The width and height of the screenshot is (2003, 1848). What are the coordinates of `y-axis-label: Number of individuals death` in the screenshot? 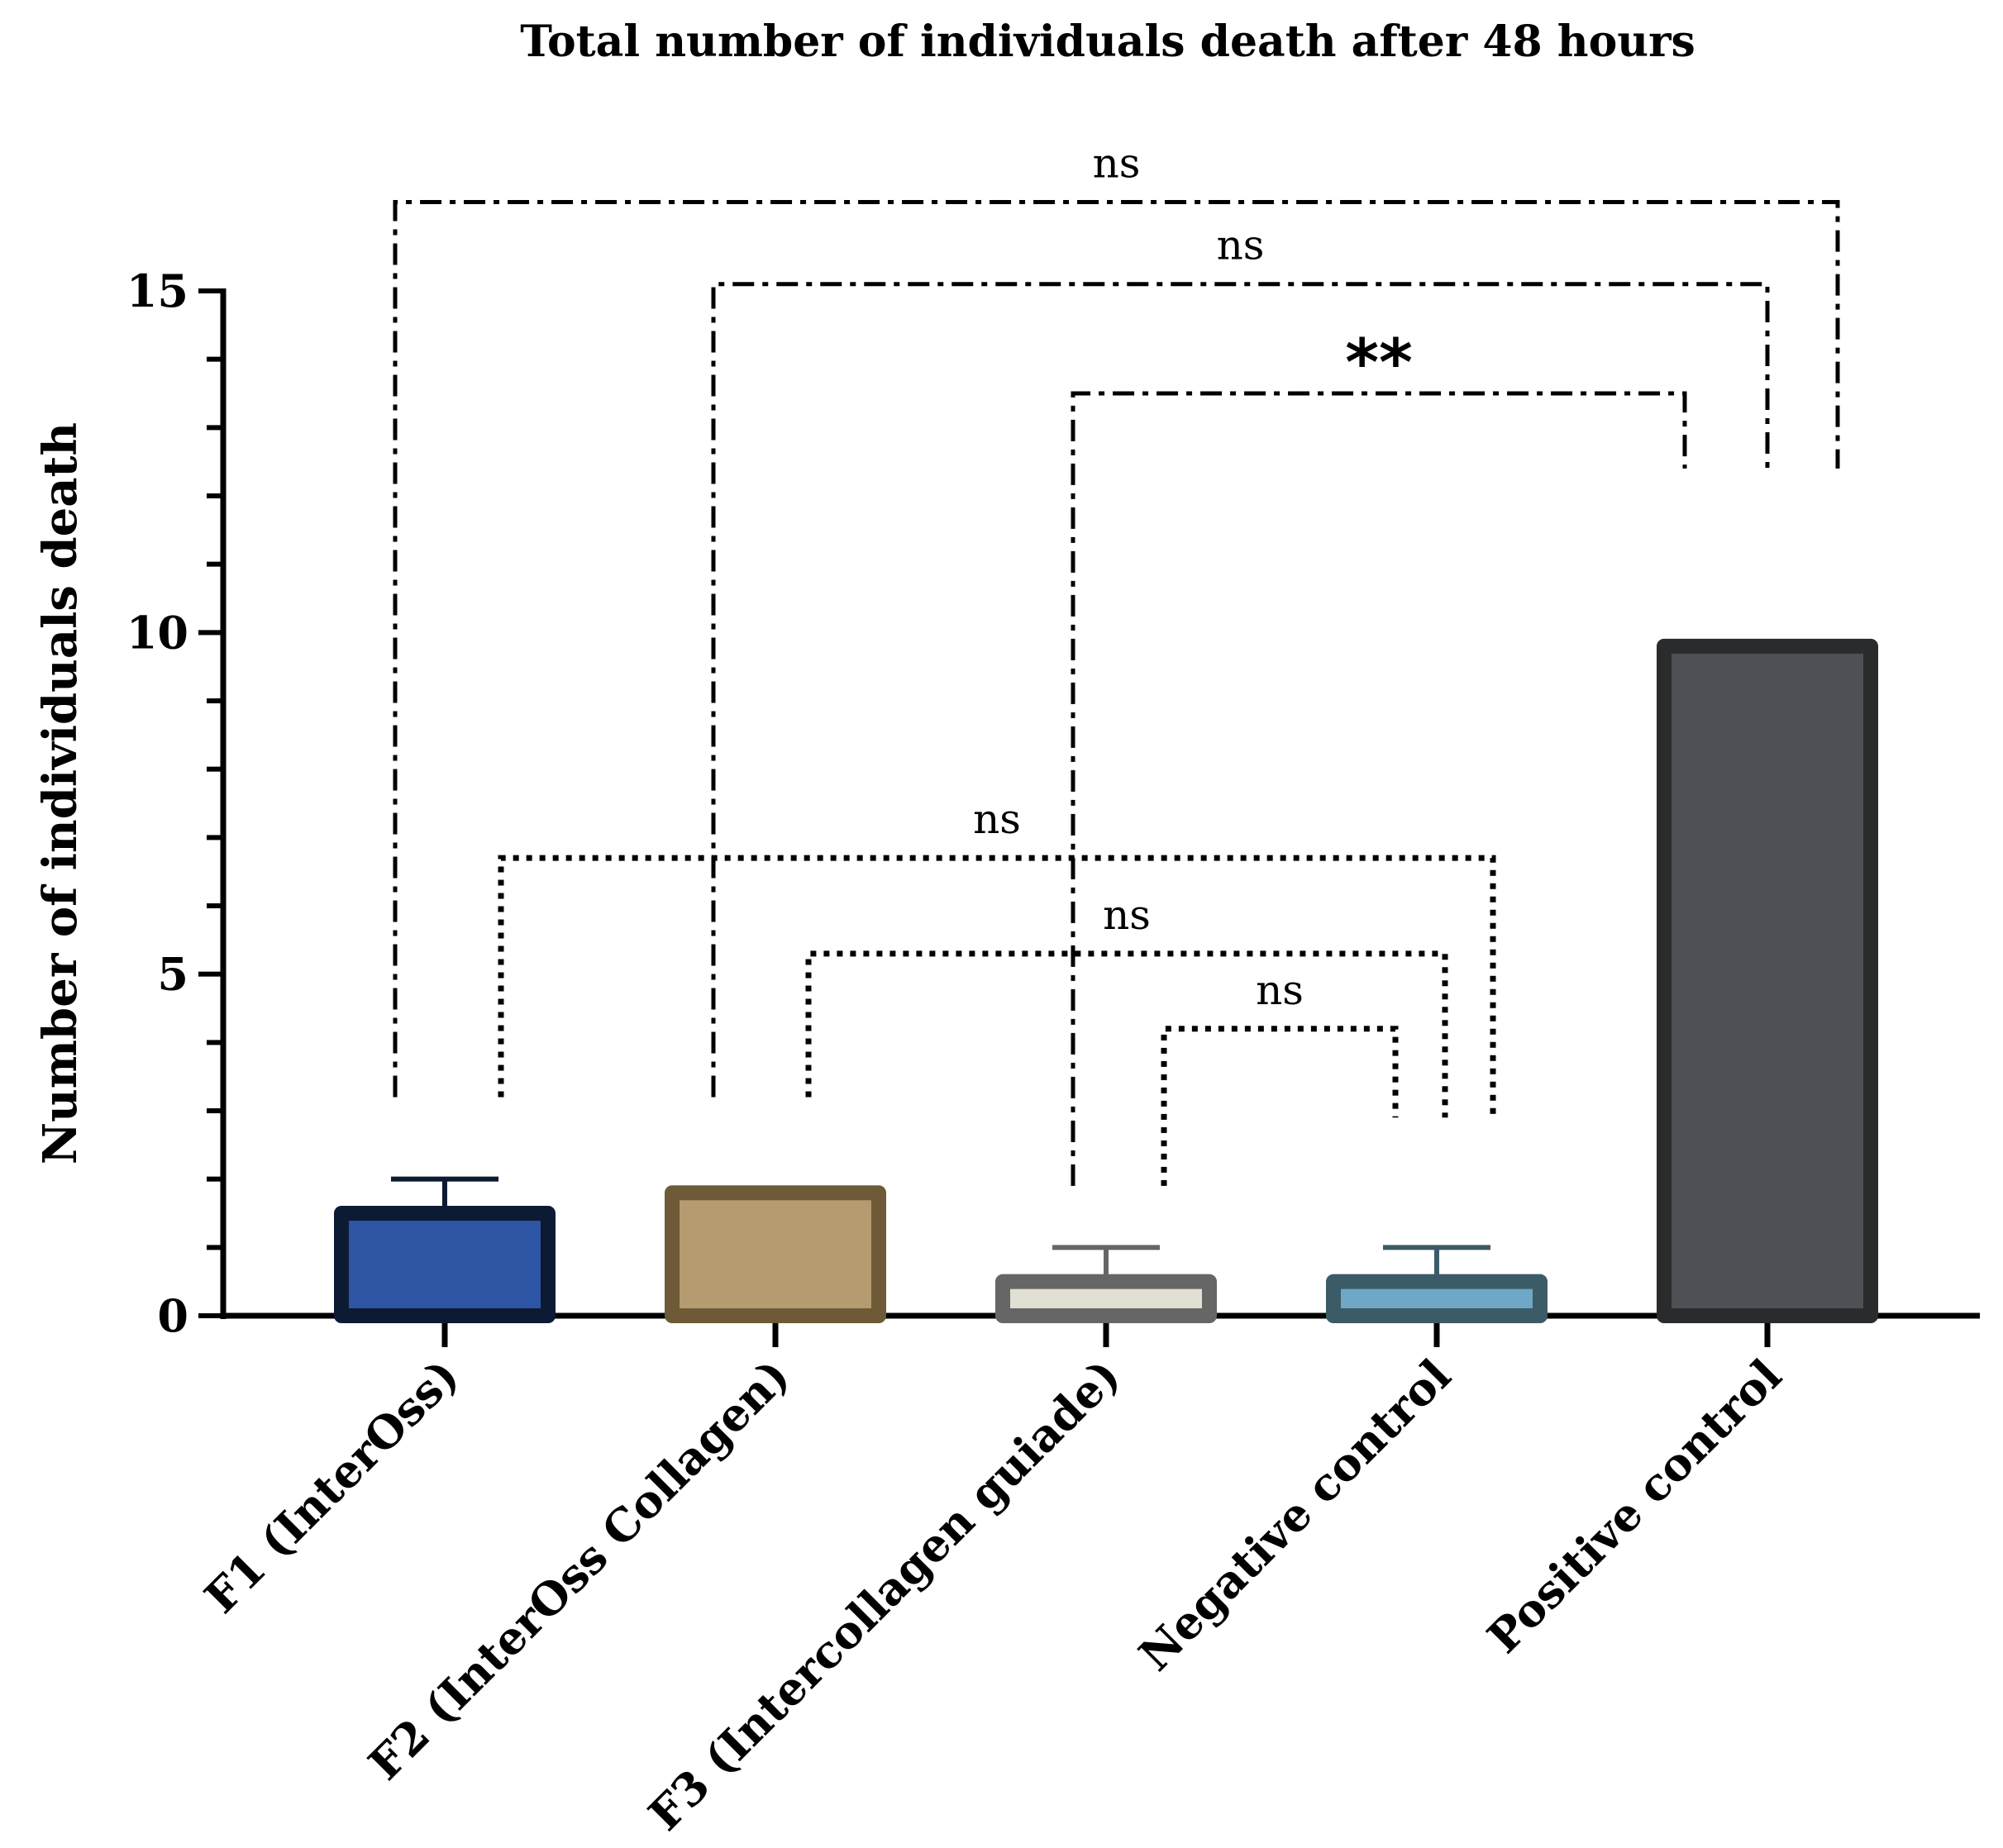 It's located at (60, 793).